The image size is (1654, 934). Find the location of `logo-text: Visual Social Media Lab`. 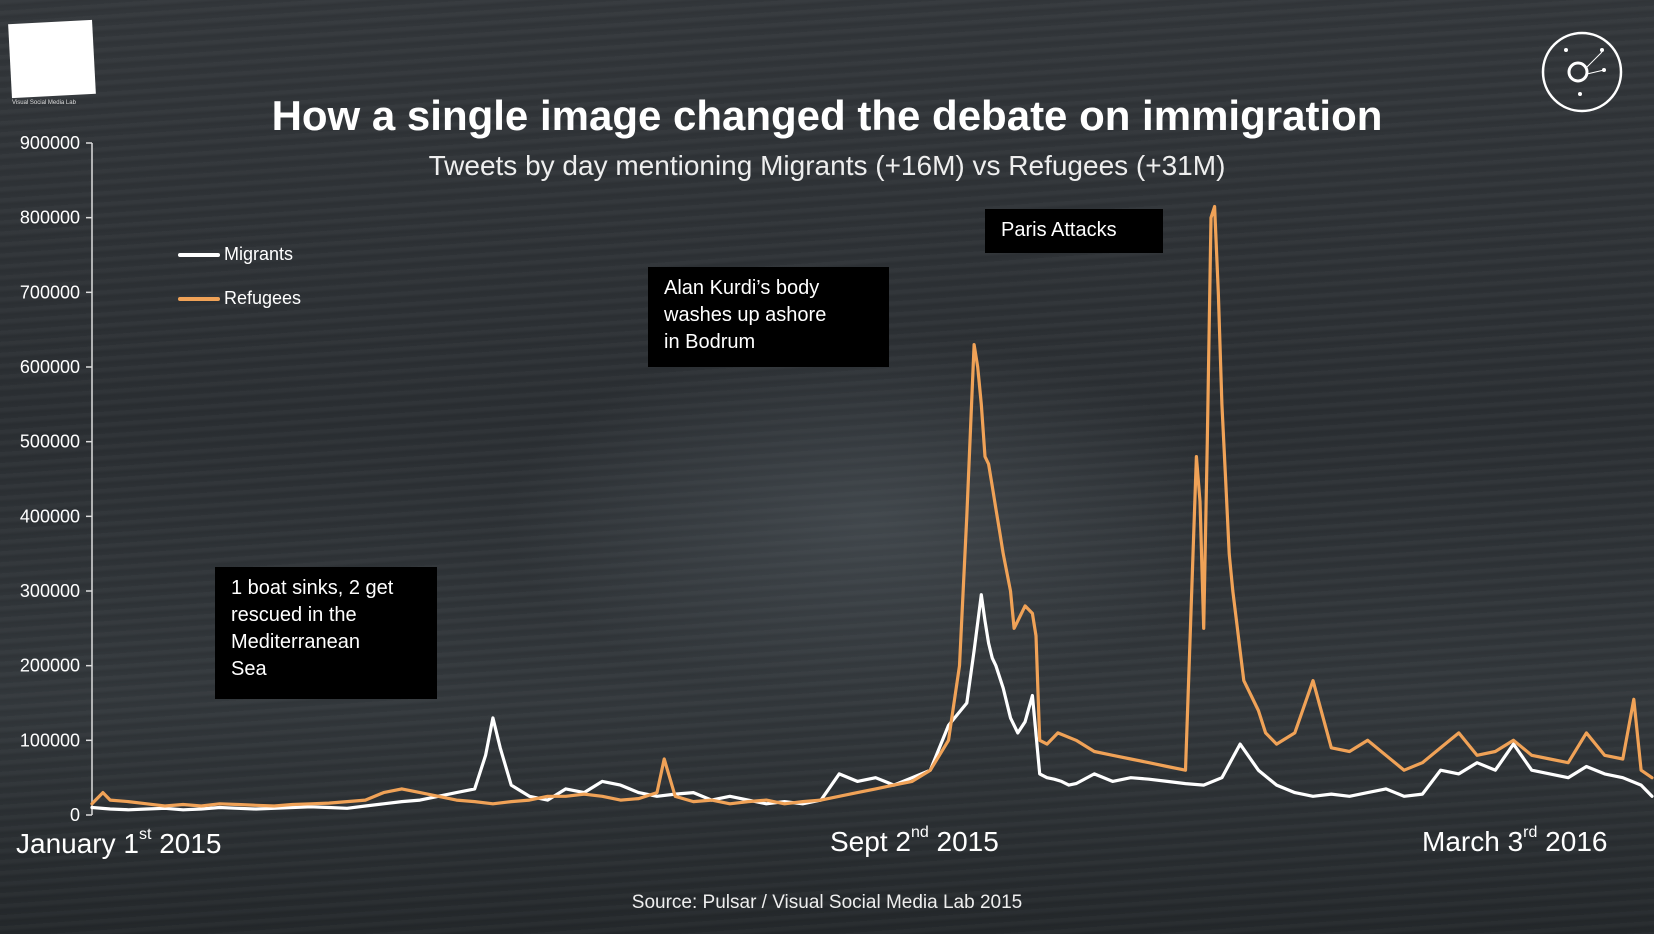

logo-text: Visual Social Media Lab is located at coordinates (44, 103).